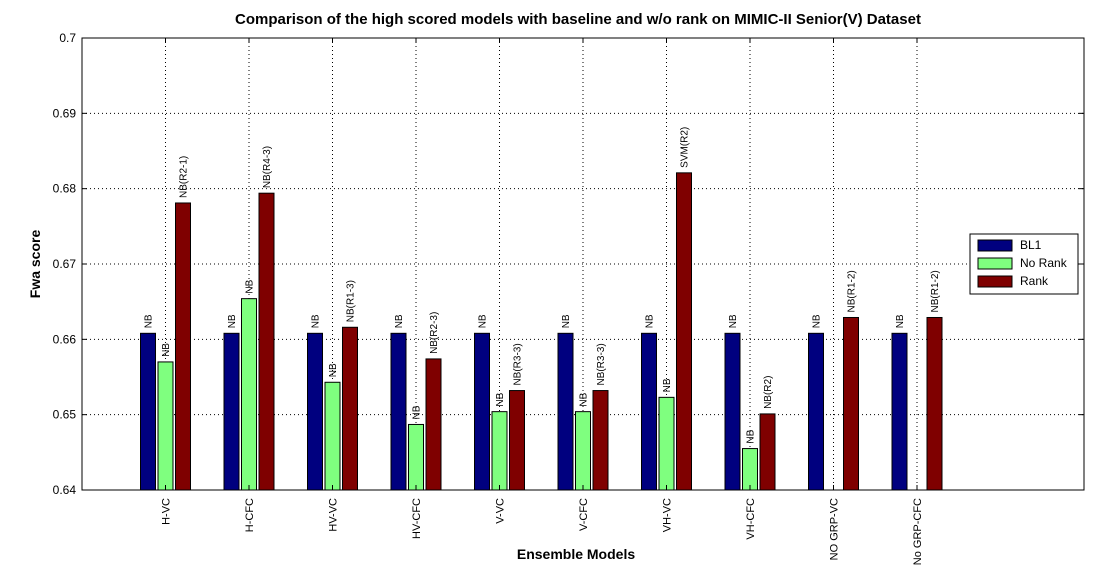  Describe the element at coordinates (584, 514) in the screenshot. I see `x-tick-label: V-CFC` at that location.